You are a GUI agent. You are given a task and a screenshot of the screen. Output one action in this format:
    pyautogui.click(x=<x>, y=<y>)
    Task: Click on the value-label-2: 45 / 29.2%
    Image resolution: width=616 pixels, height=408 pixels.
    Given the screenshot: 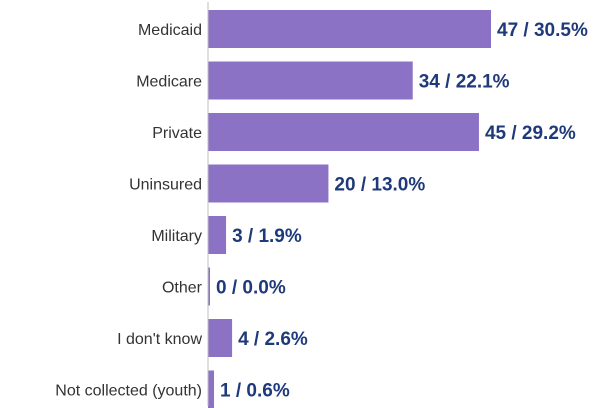 What is the action you would take?
    pyautogui.click(x=530, y=133)
    